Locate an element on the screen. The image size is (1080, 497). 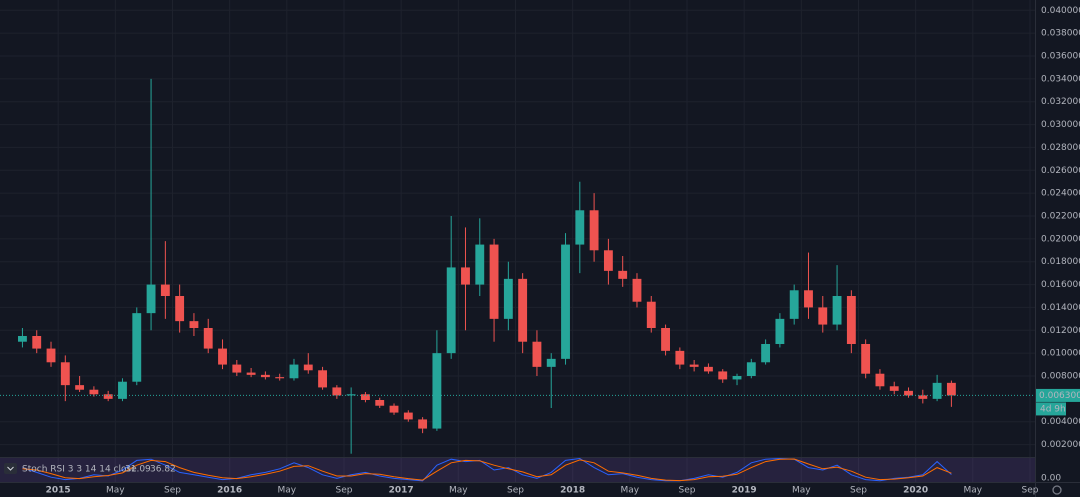
y-tick-label: 0.020000 is located at coordinates (1060, 239).